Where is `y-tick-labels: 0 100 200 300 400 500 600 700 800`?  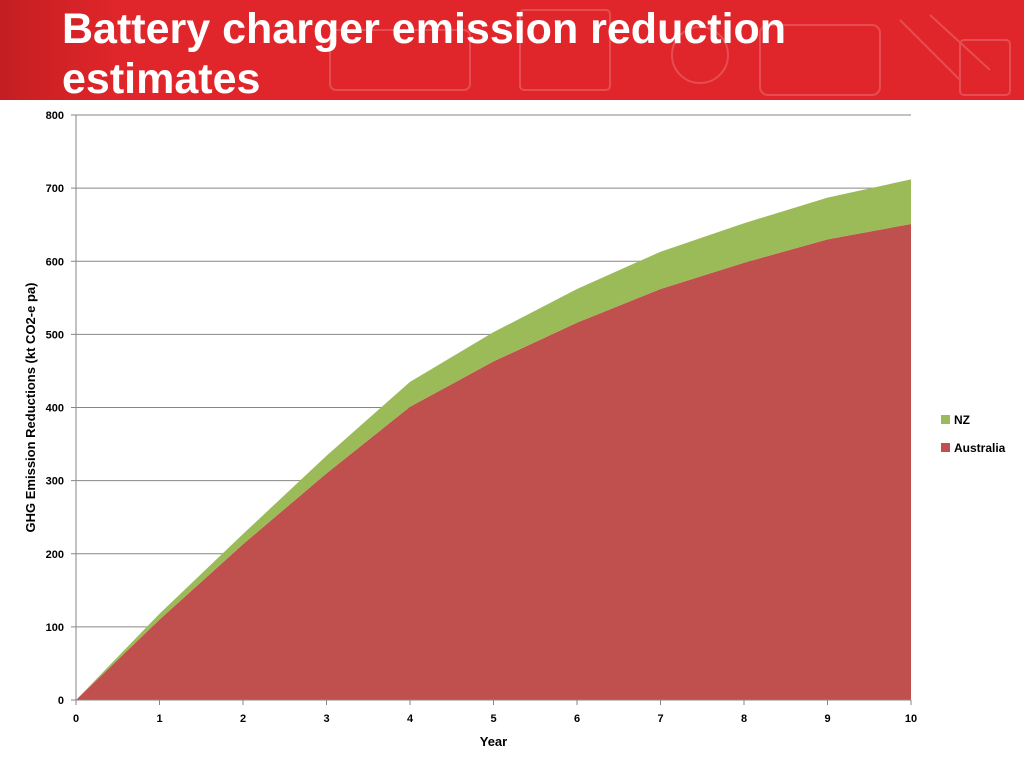
y-tick-labels: 0 100 200 300 400 500 600 700 800 is located at coordinates (55, 408).